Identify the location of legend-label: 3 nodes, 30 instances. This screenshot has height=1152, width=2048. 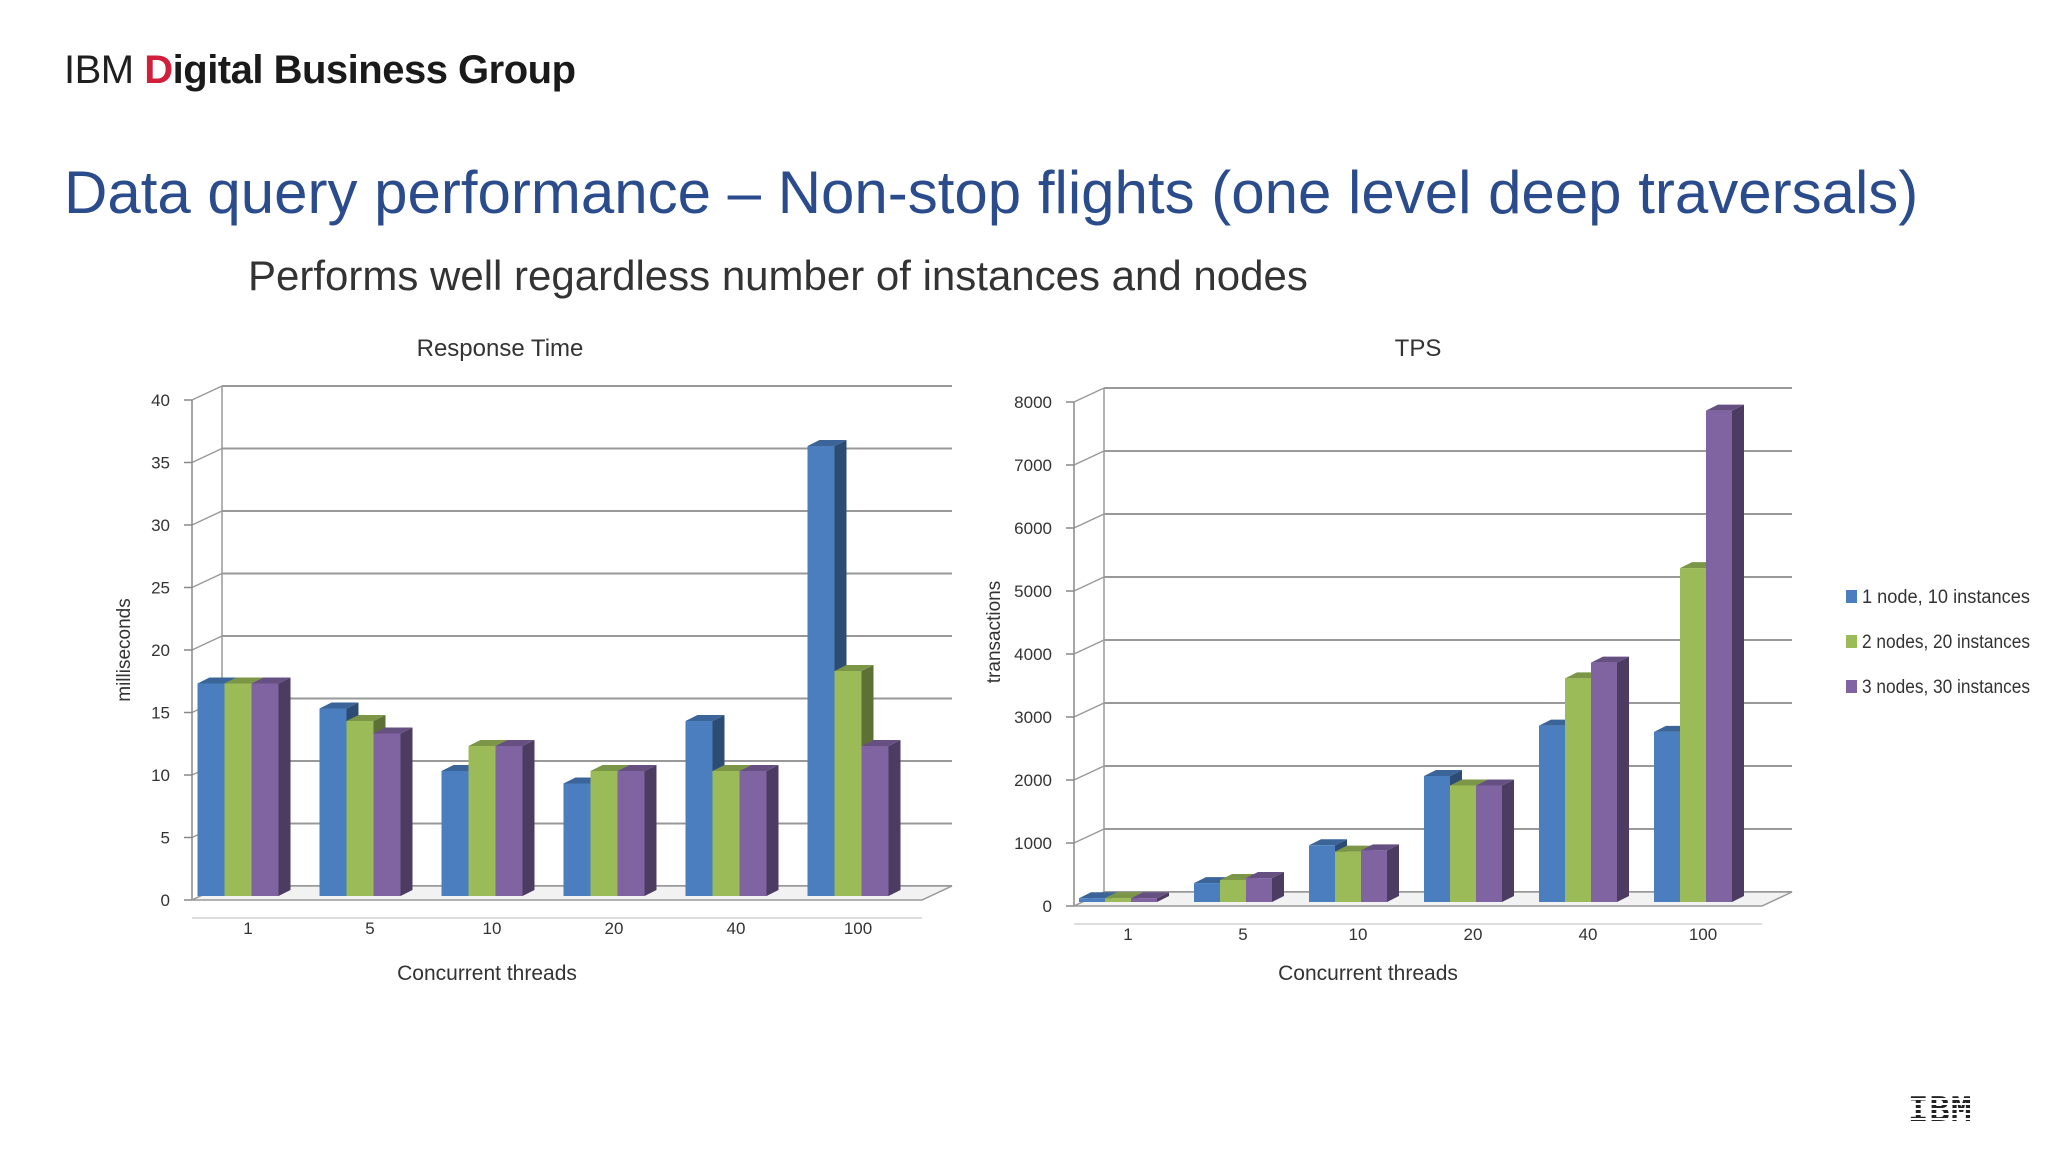
(1946, 687).